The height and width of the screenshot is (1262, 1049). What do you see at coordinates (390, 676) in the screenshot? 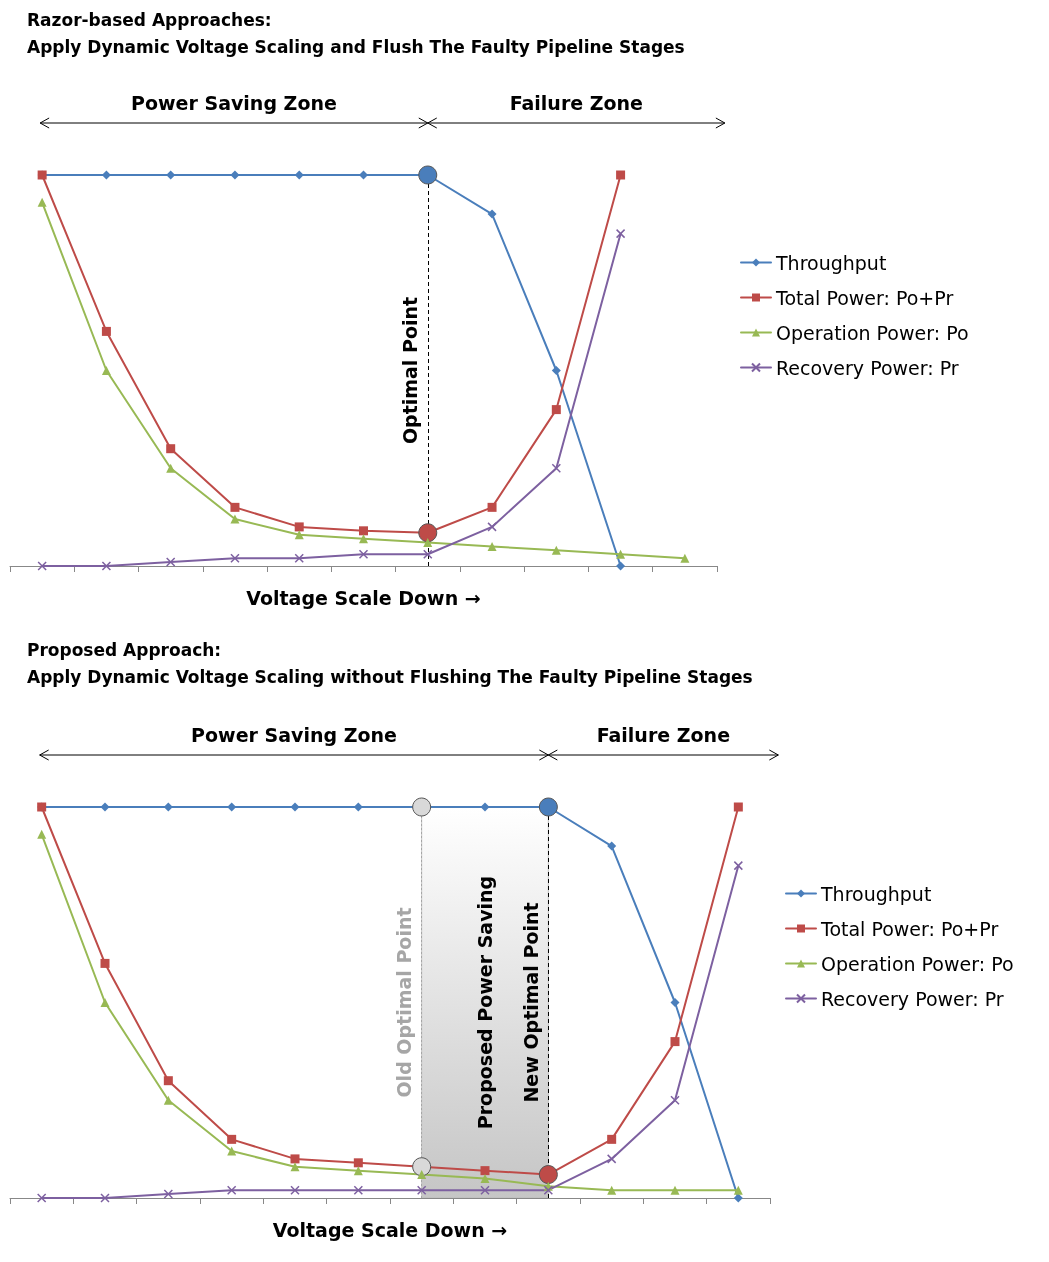
I see `chart-subtitle: Apply Dynamic Voltage Scaling without Flushing The Faulty Pipeline Stages` at bounding box center [390, 676].